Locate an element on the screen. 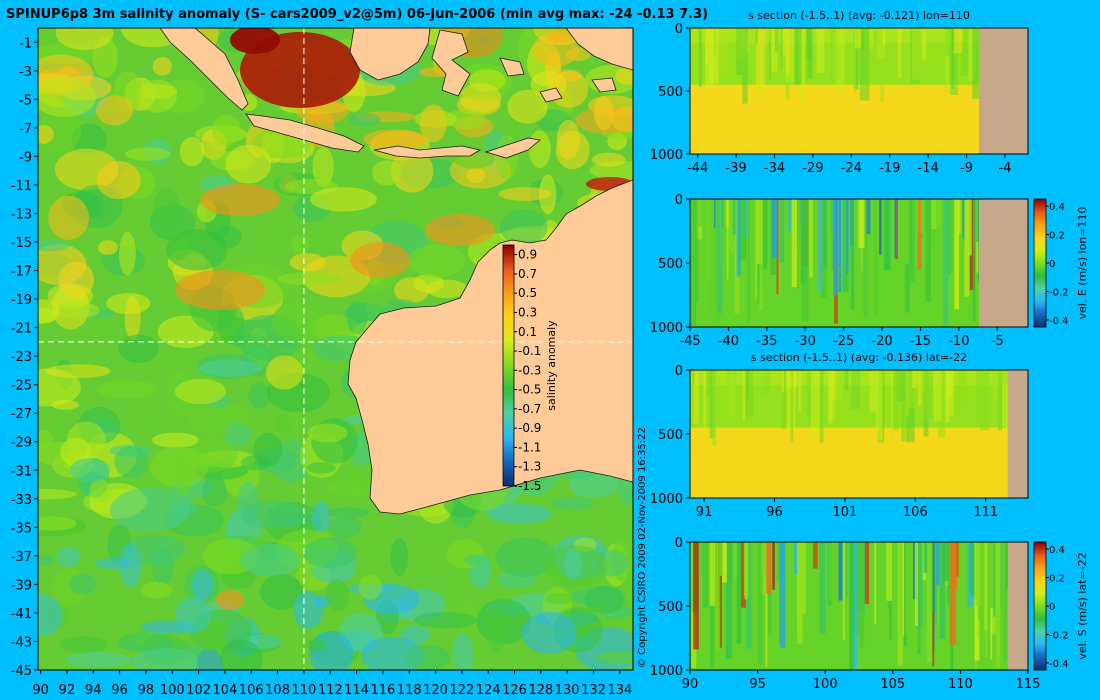 The image size is (1100, 700). map-y-tick-label: -13 is located at coordinates (21, 214).